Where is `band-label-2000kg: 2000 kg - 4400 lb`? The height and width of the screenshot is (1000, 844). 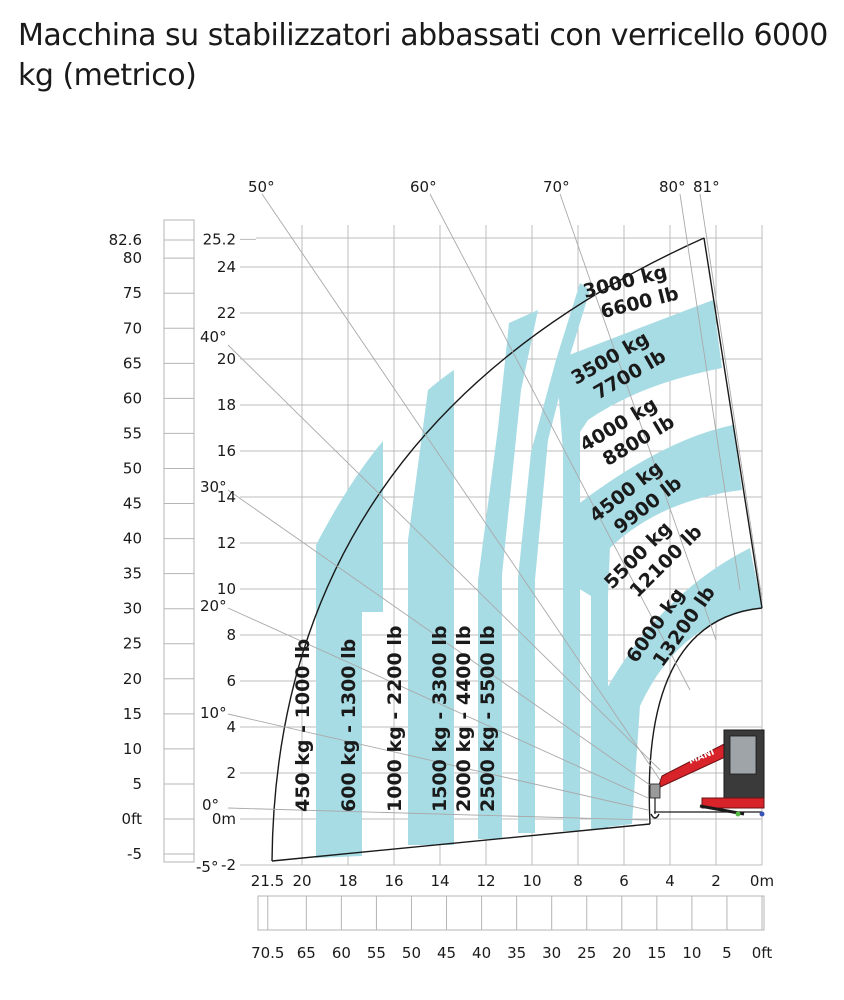 band-label-2000kg: 2000 kg - 4400 lb is located at coordinates (464, 719).